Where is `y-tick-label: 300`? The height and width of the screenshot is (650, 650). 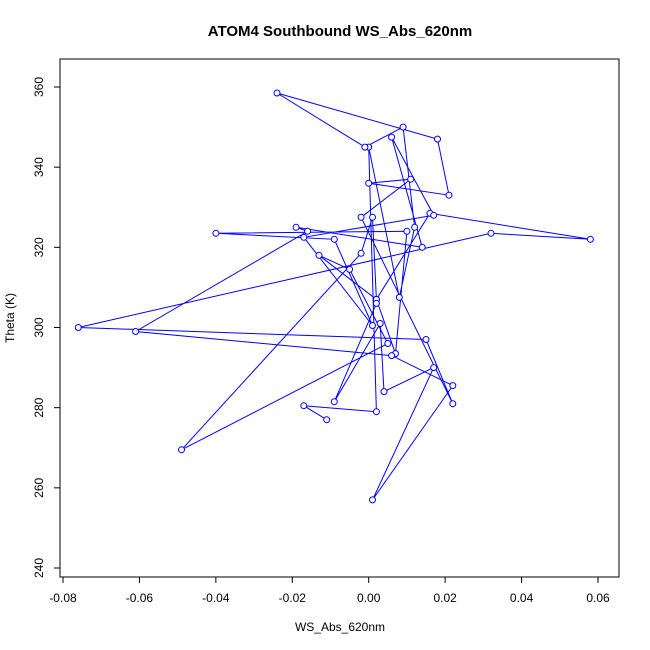 y-tick-label: 300 is located at coordinates (39, 327).